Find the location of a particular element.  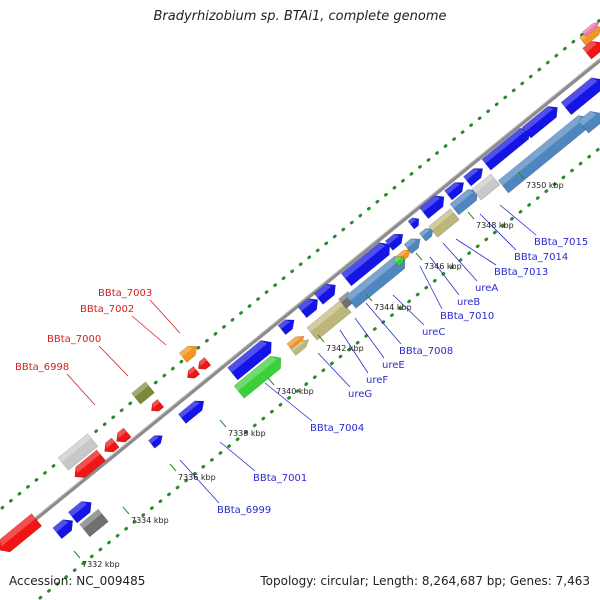

gene-grey-arrow is located at coordinates (78, 452).